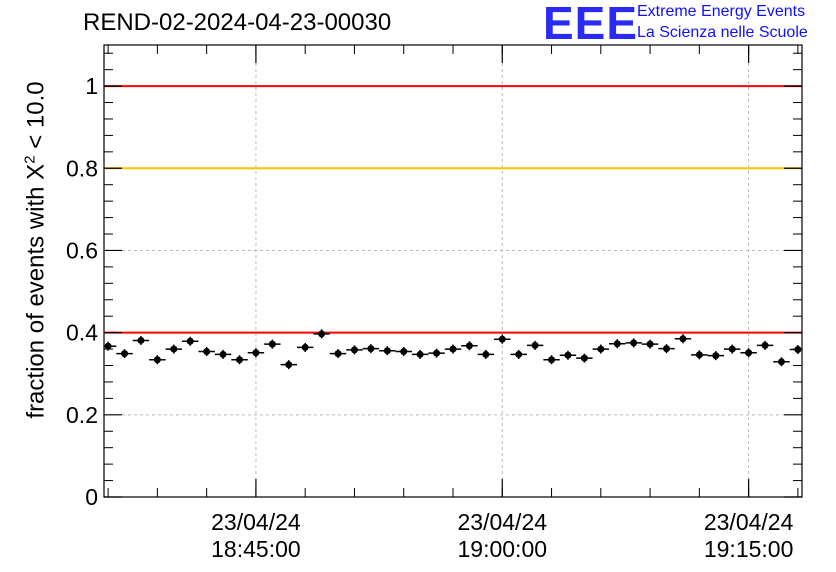 Image resolution: width=836 pixels, height=572 pixels. Describe the element at coordinates (503, 549) in the screenshot. I see `x-tick-time-label: 19:00:00` at that location.